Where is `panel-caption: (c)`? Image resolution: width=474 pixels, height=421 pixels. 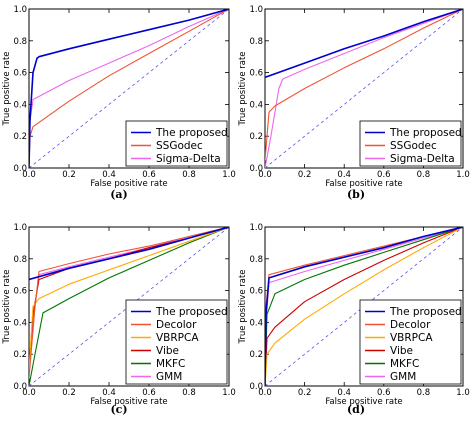
panel-caption: (c) is located at coordinates (118, 409).